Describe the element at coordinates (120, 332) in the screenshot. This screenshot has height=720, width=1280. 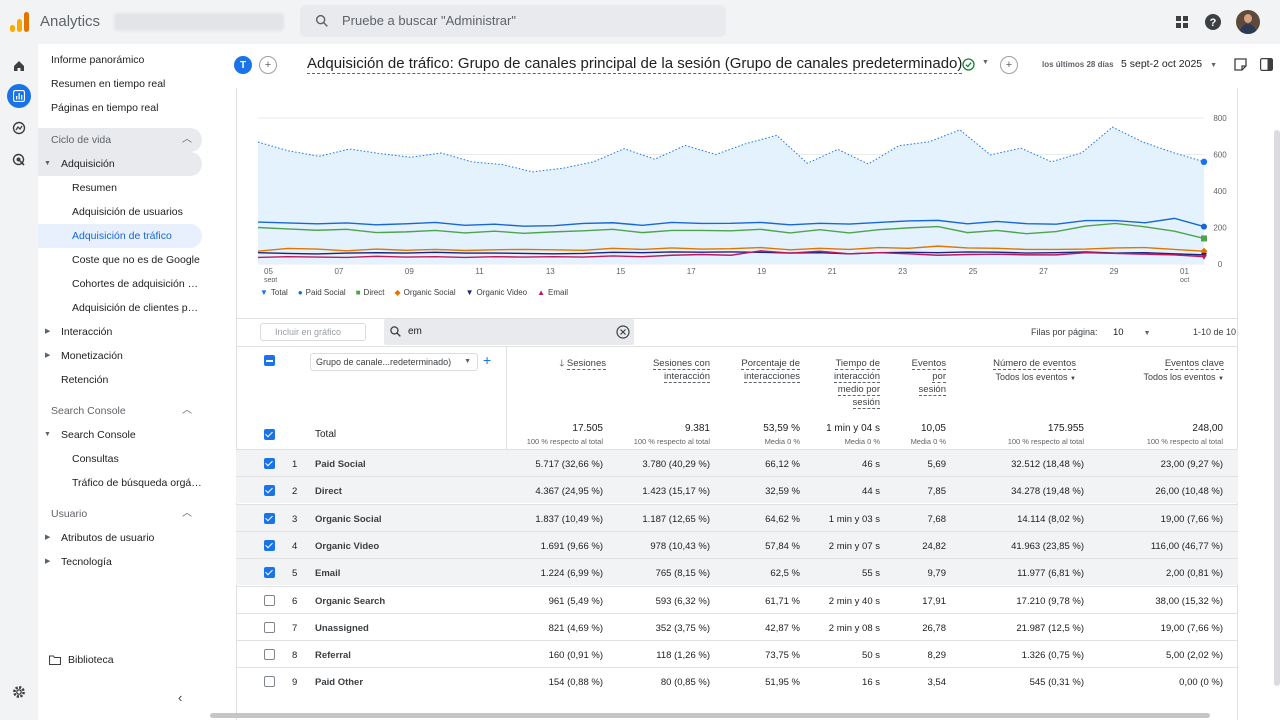
I see `nav-item-engagement: ▶ Interacción` at that location.